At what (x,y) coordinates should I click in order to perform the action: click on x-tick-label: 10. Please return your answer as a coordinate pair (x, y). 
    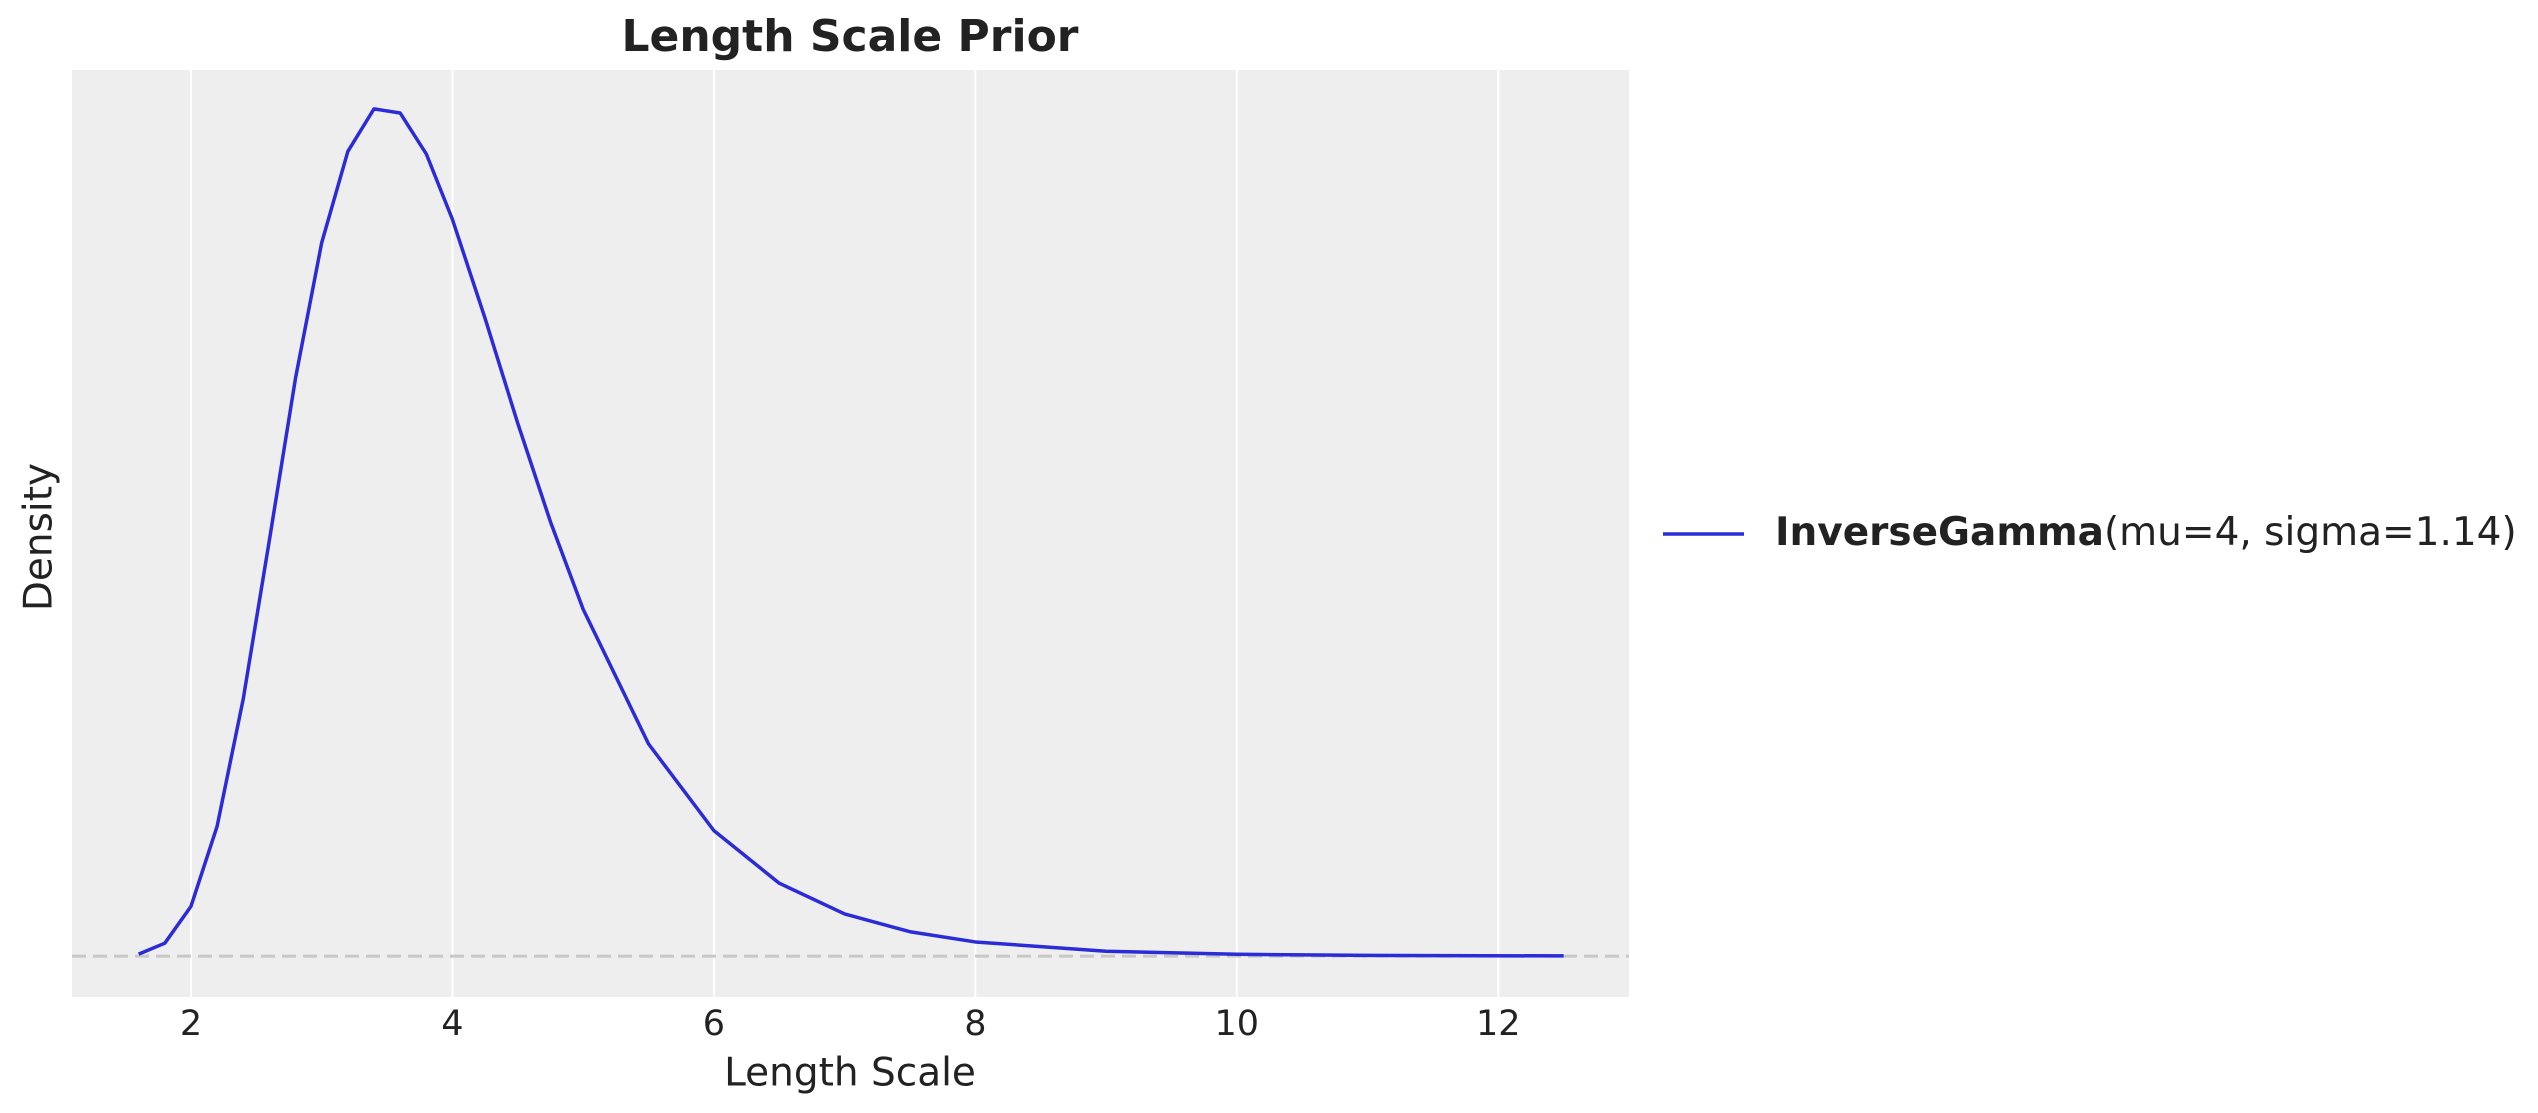
    Looking at the image, I should click on (1237, 1024).